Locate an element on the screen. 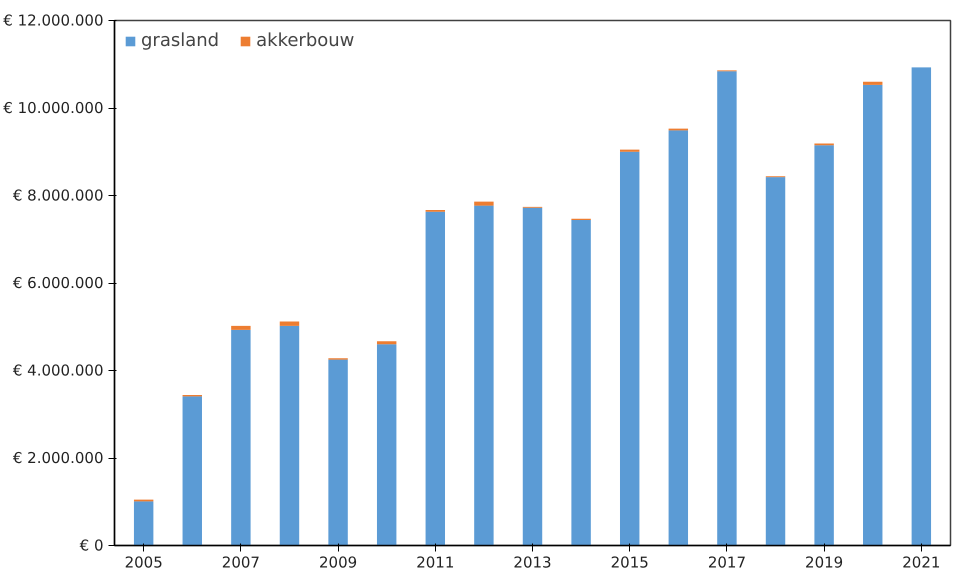 The image size is (966, 577). x-tick-label: 2009 is located at coordinates (338, 563).